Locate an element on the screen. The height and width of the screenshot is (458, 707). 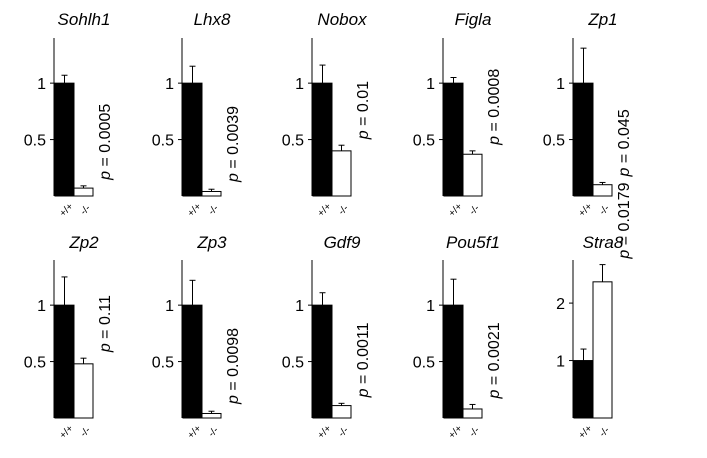
p-value-annotation: p = 0.01 is located at coordinates (363, 110).